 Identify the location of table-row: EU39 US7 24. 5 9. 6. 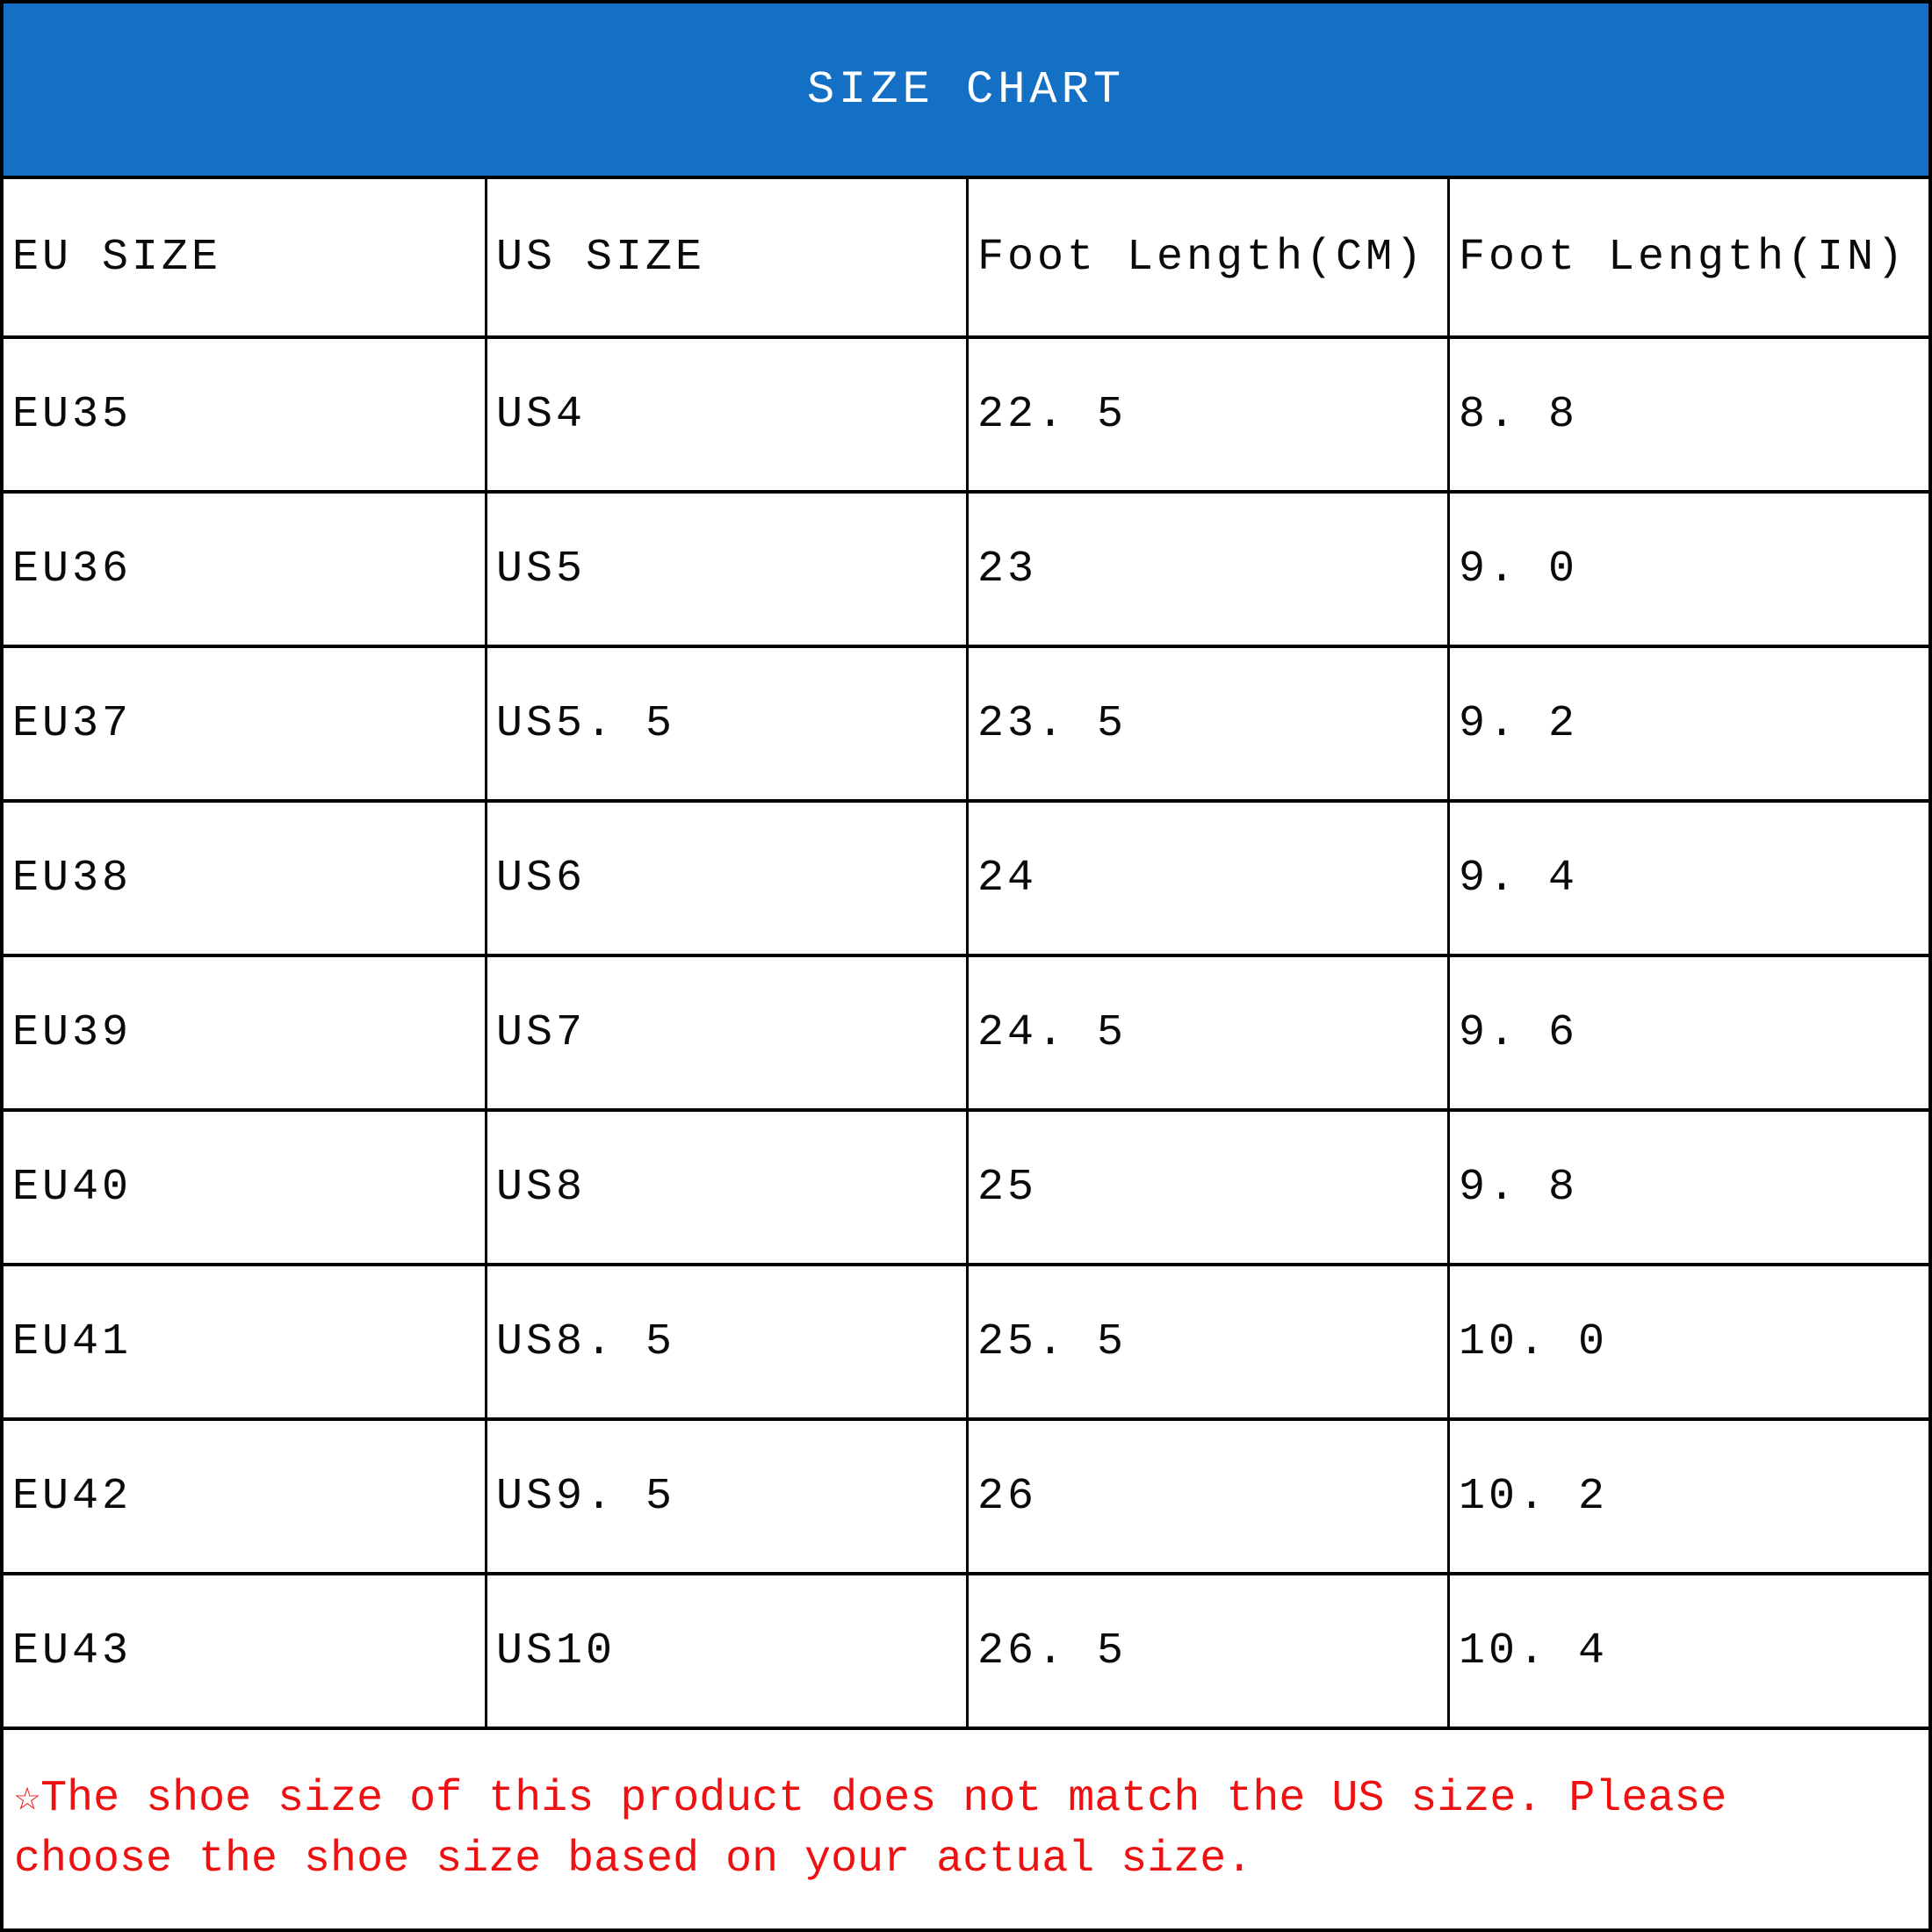
(966, 1034).